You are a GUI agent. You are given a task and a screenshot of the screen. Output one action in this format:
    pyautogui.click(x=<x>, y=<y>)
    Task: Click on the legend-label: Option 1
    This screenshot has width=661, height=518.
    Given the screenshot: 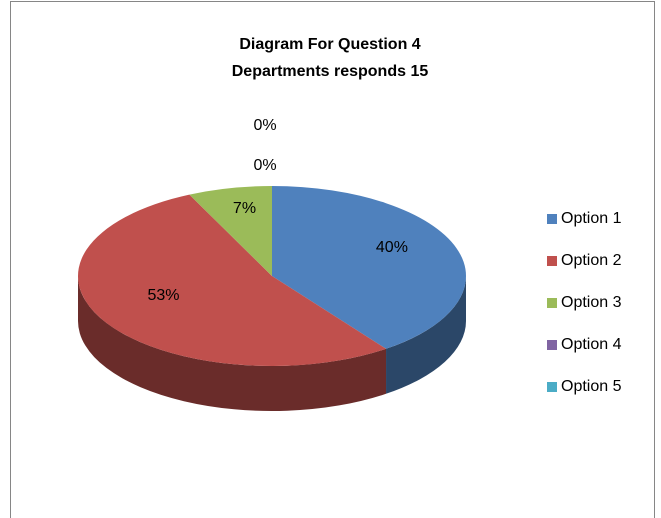 What is the action you would take?
    pyautogui.click(x=591, y=218)
    